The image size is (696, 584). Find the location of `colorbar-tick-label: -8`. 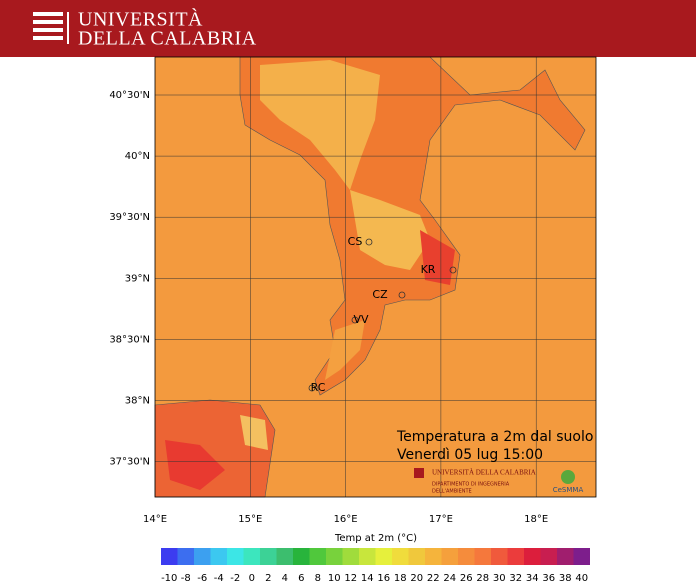

colorbar-tick-label: -8 is located at coordinates (186, 578).